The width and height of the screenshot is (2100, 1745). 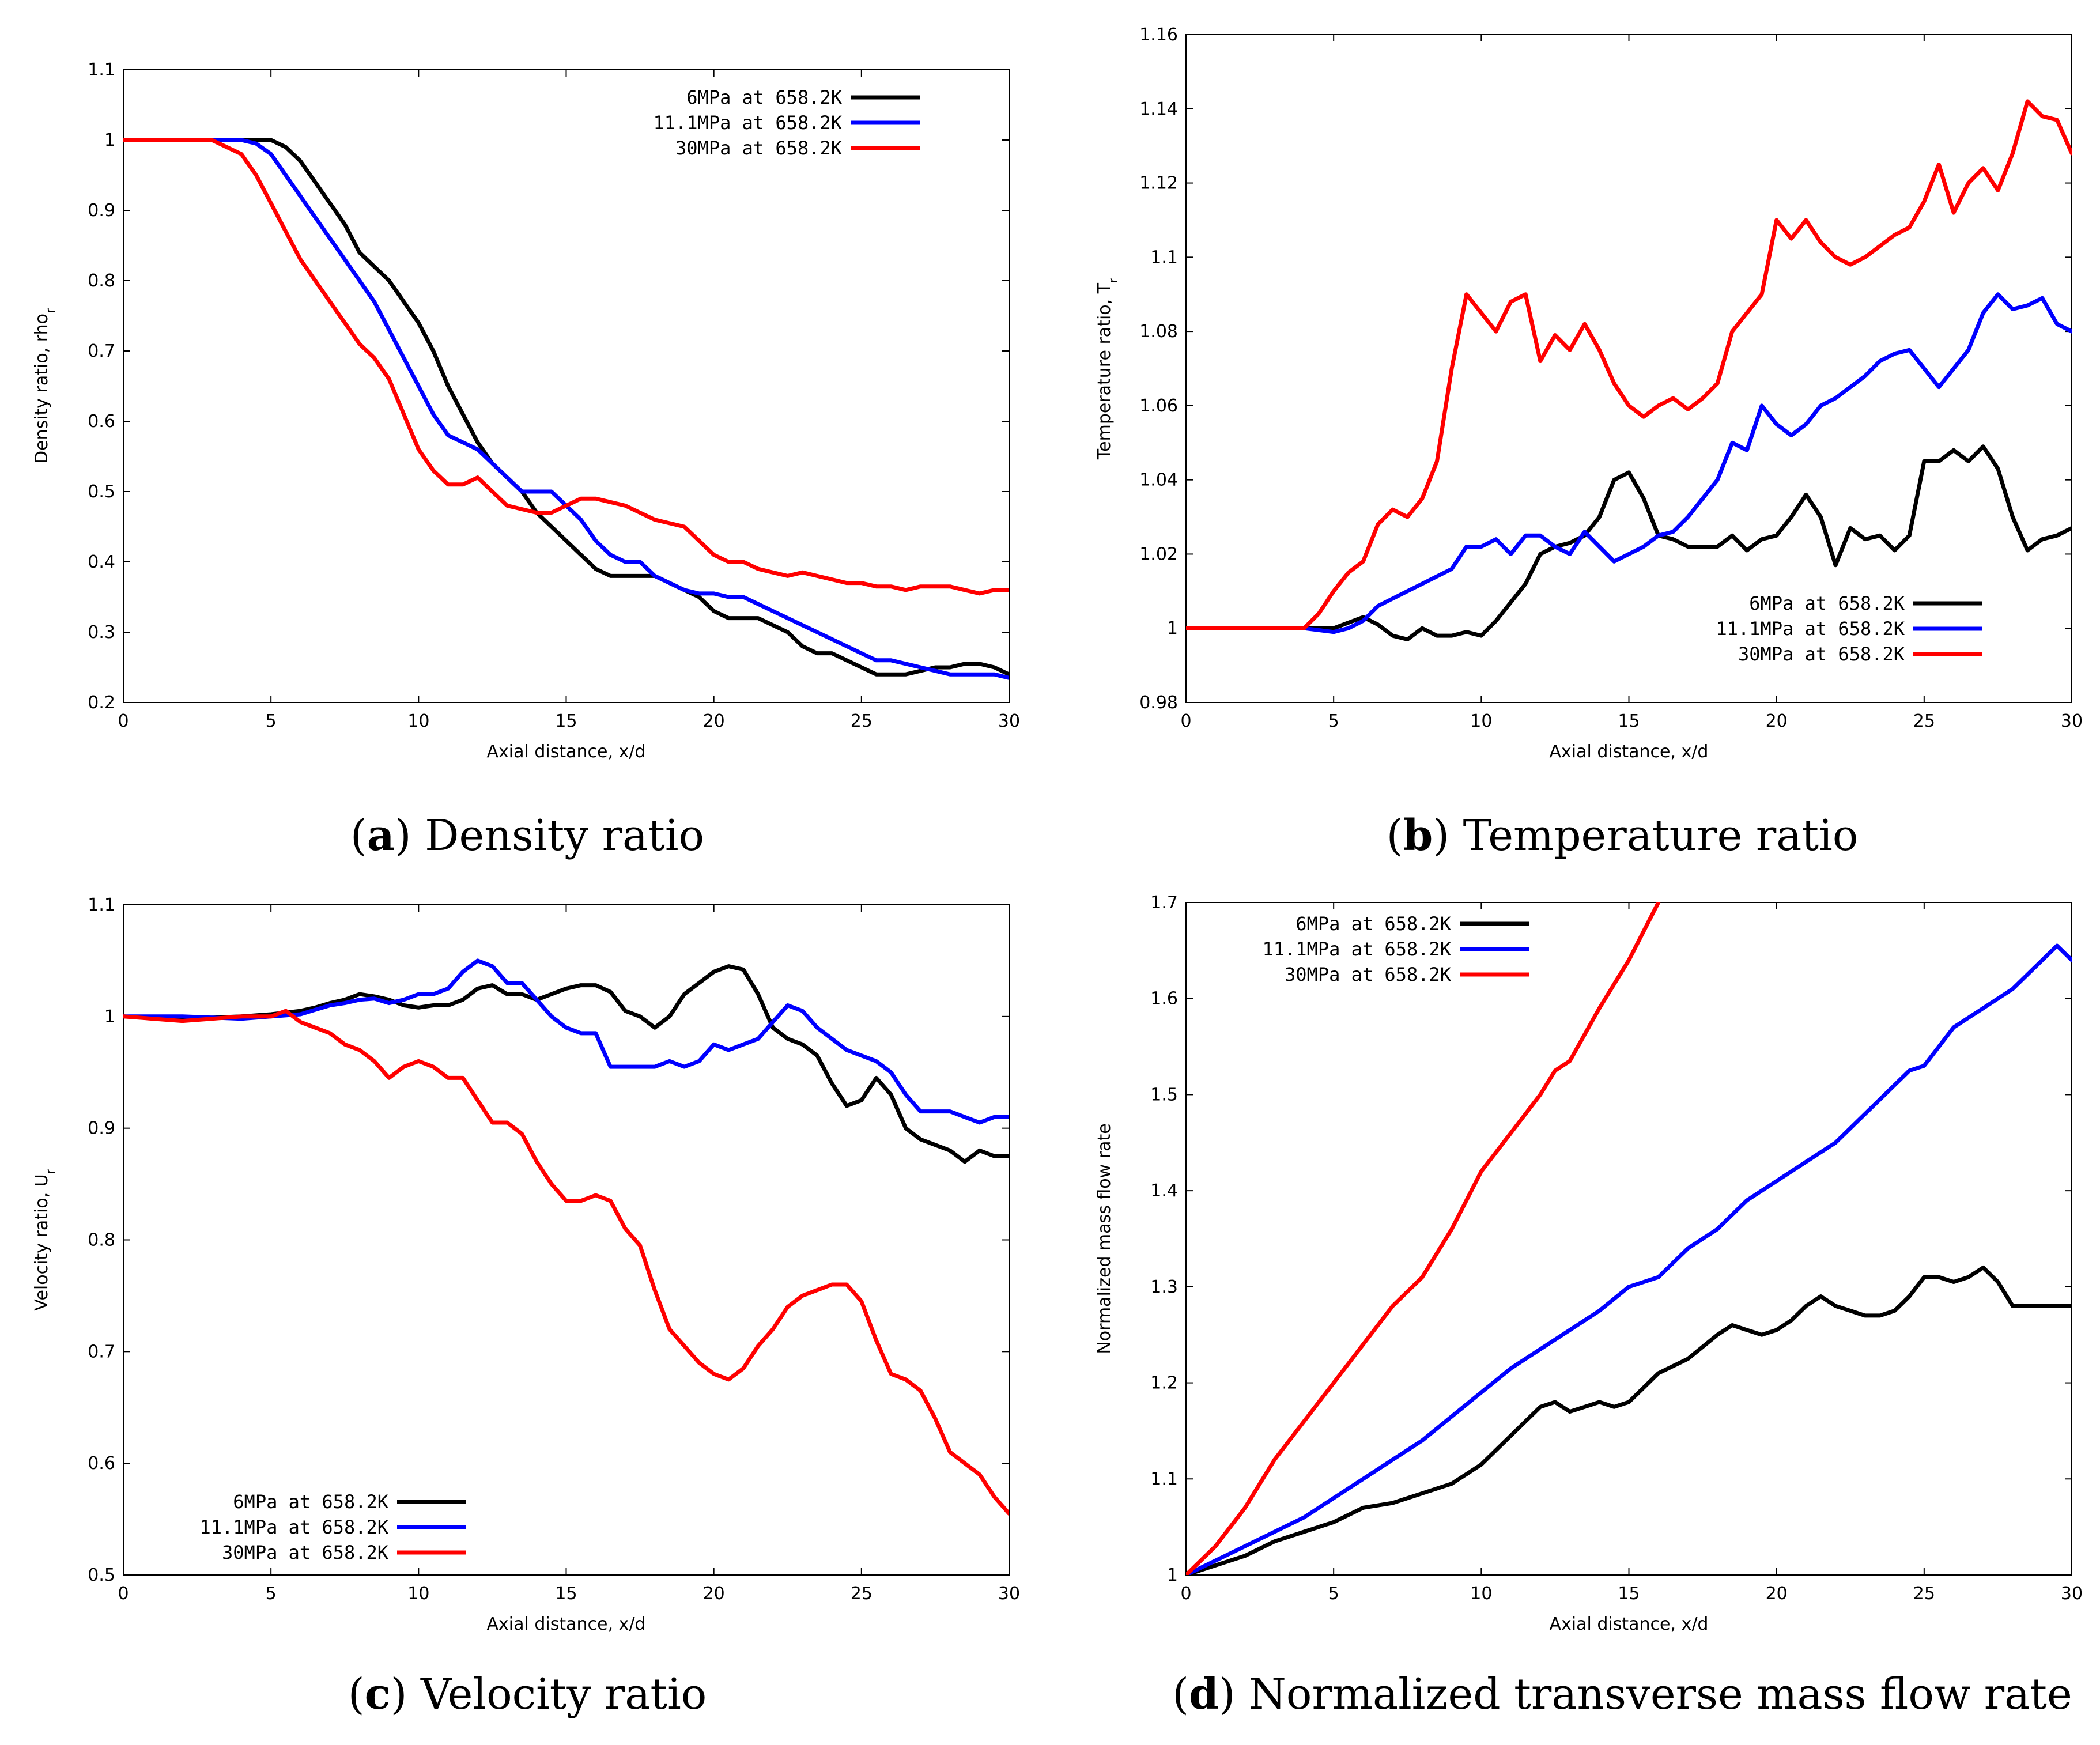 I want to click on y-axis-label-main: Velocity ratio, U, so click(x=42, y=1242).